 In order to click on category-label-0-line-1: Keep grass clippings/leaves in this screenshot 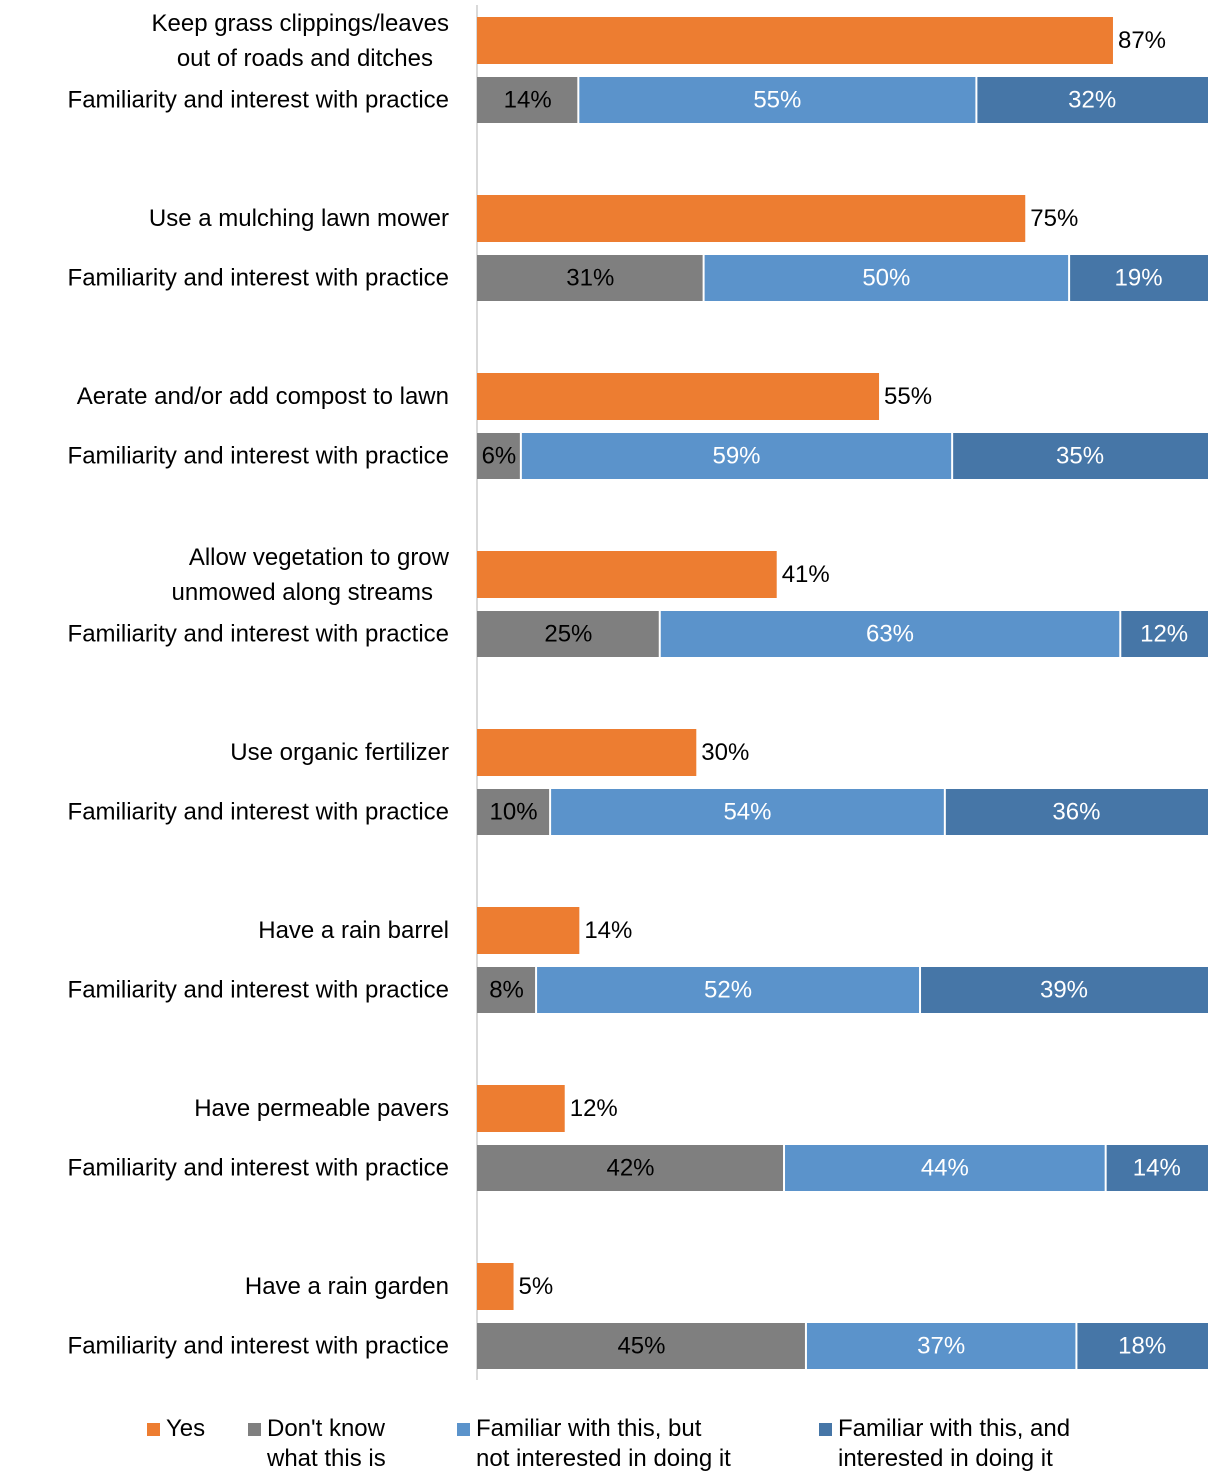, I will do `click(300, 23)`.